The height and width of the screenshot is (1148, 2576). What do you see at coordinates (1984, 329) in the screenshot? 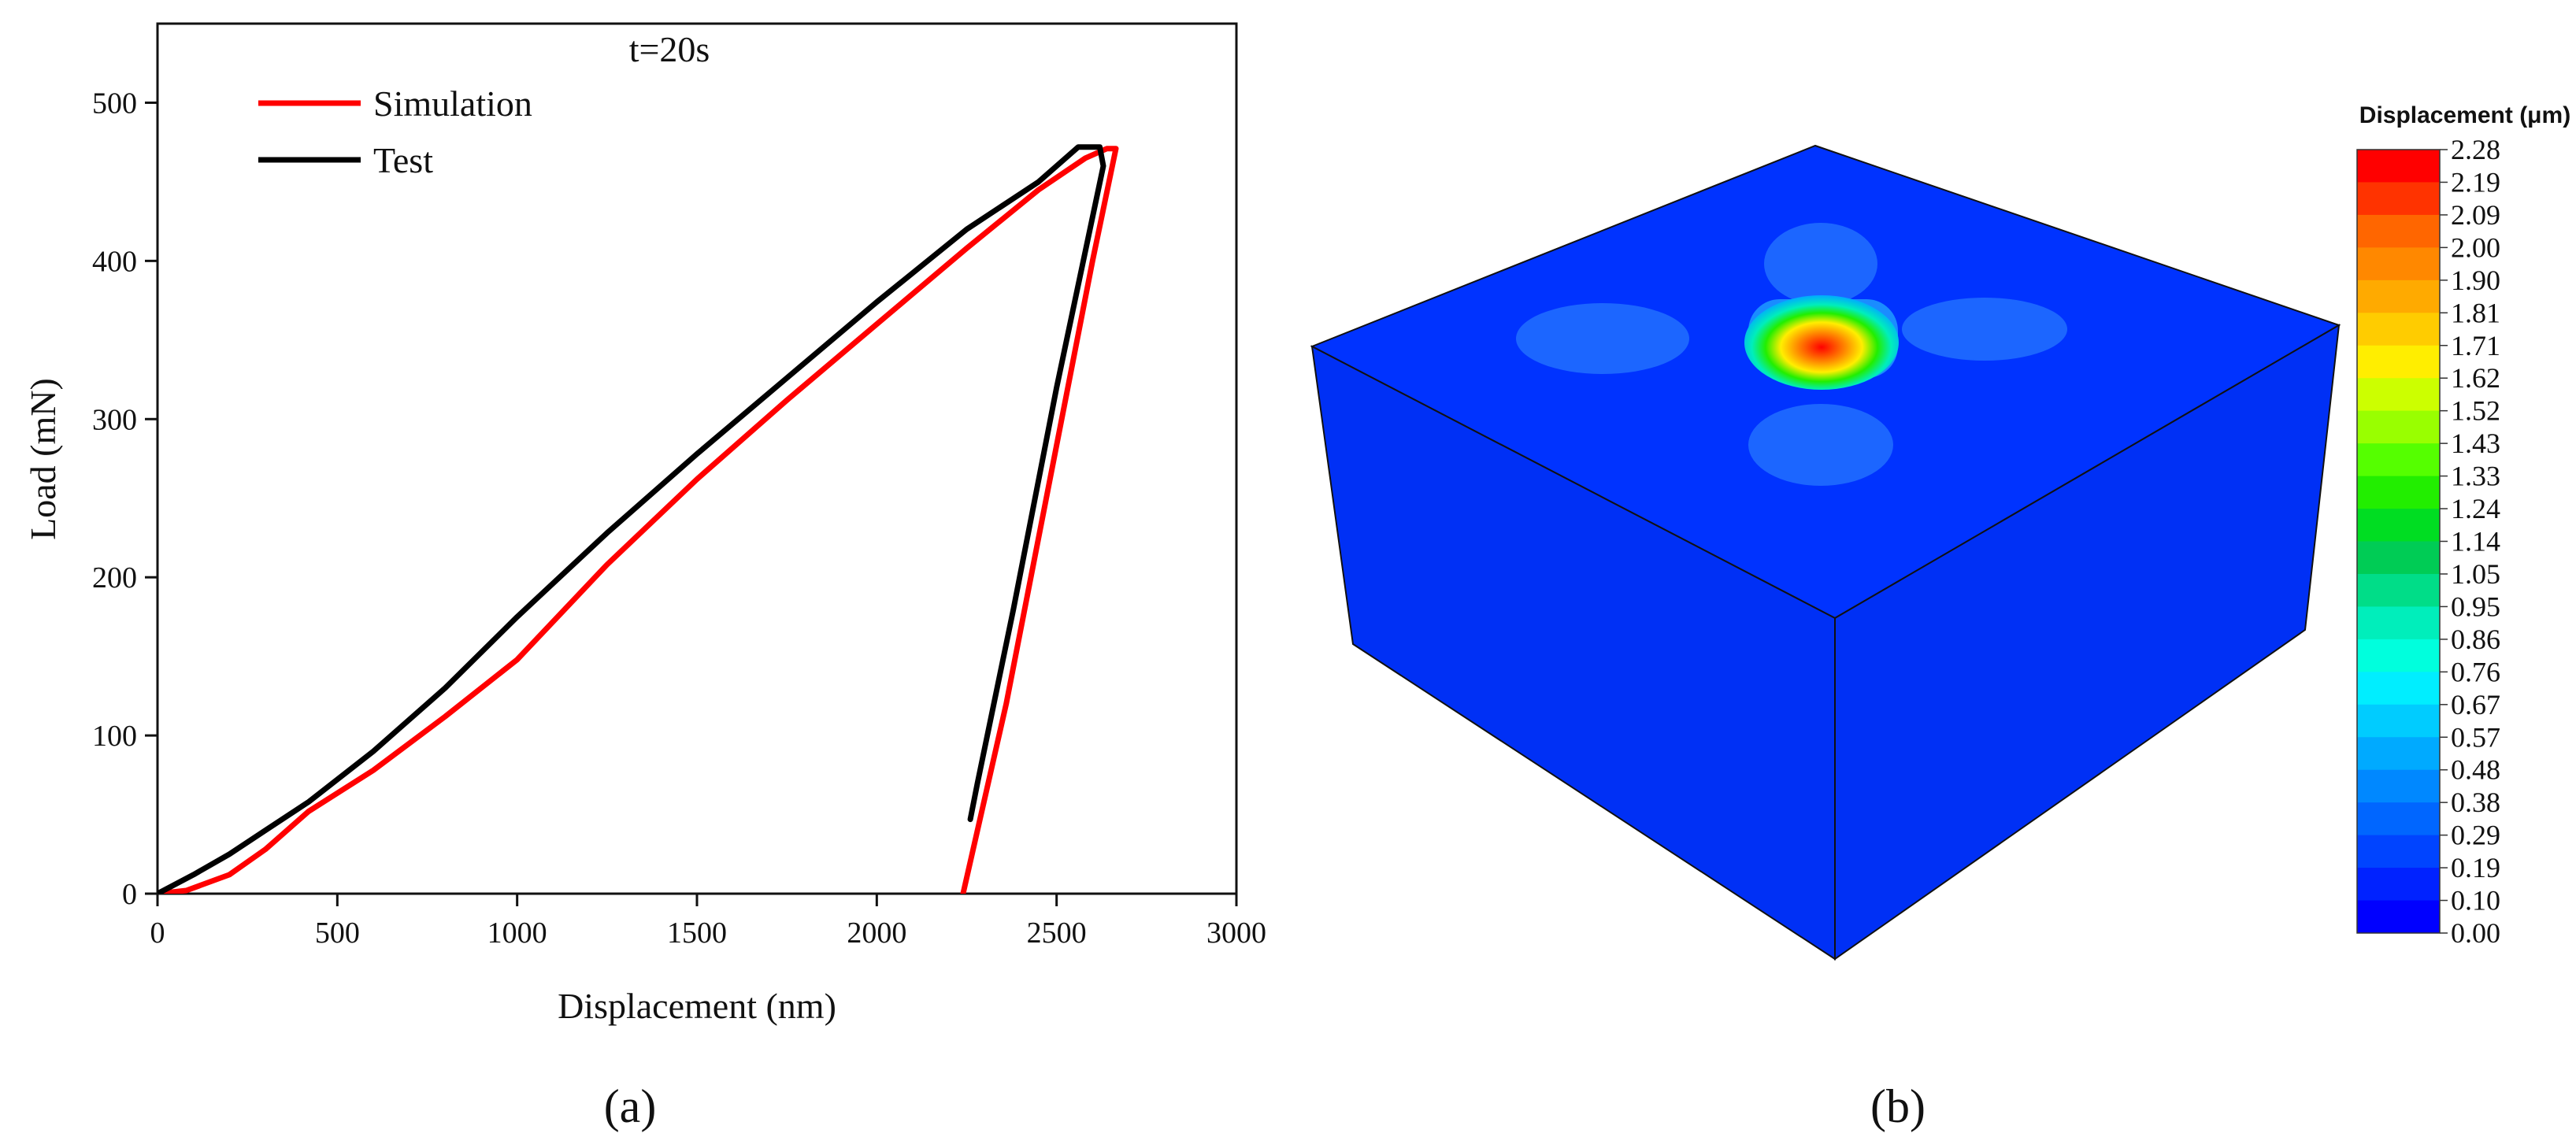
I see `lobe-right` at bounding box center [1984, 329].